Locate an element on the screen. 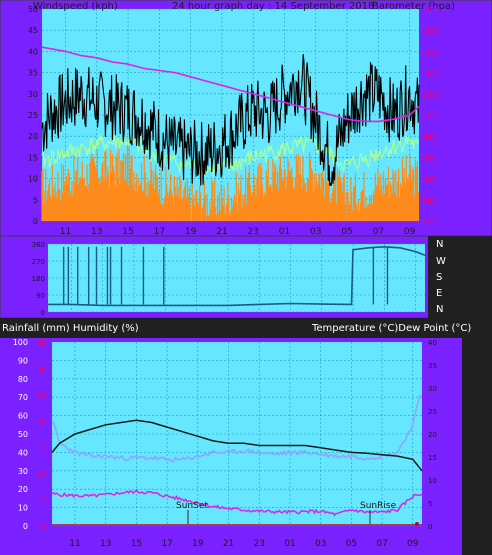  wind-ytick-left: 25 is located at coordinates (33, 115).